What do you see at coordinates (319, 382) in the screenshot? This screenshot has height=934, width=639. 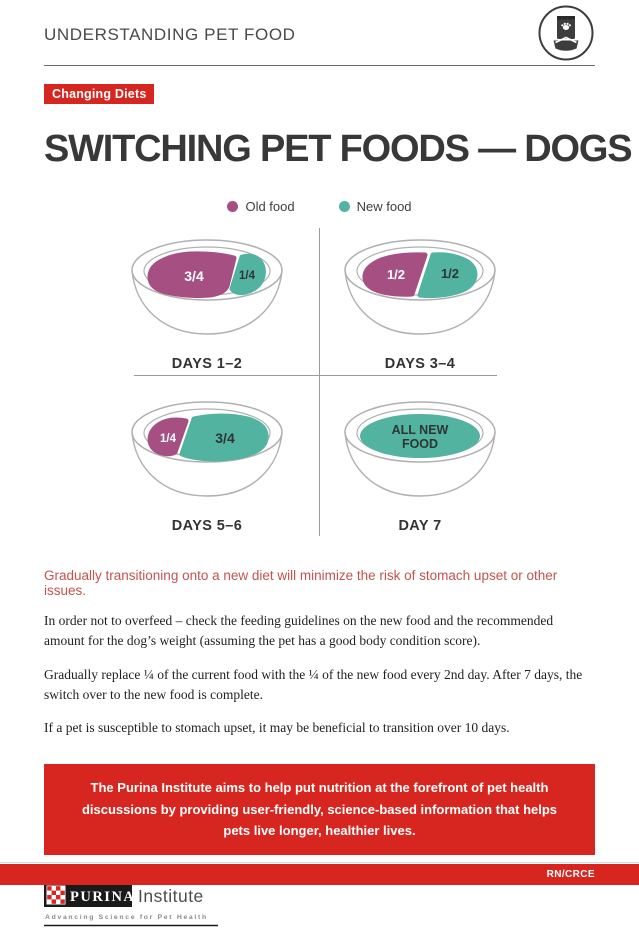 I see `diagram-vertical-divider` at bounding box center [319, 382].